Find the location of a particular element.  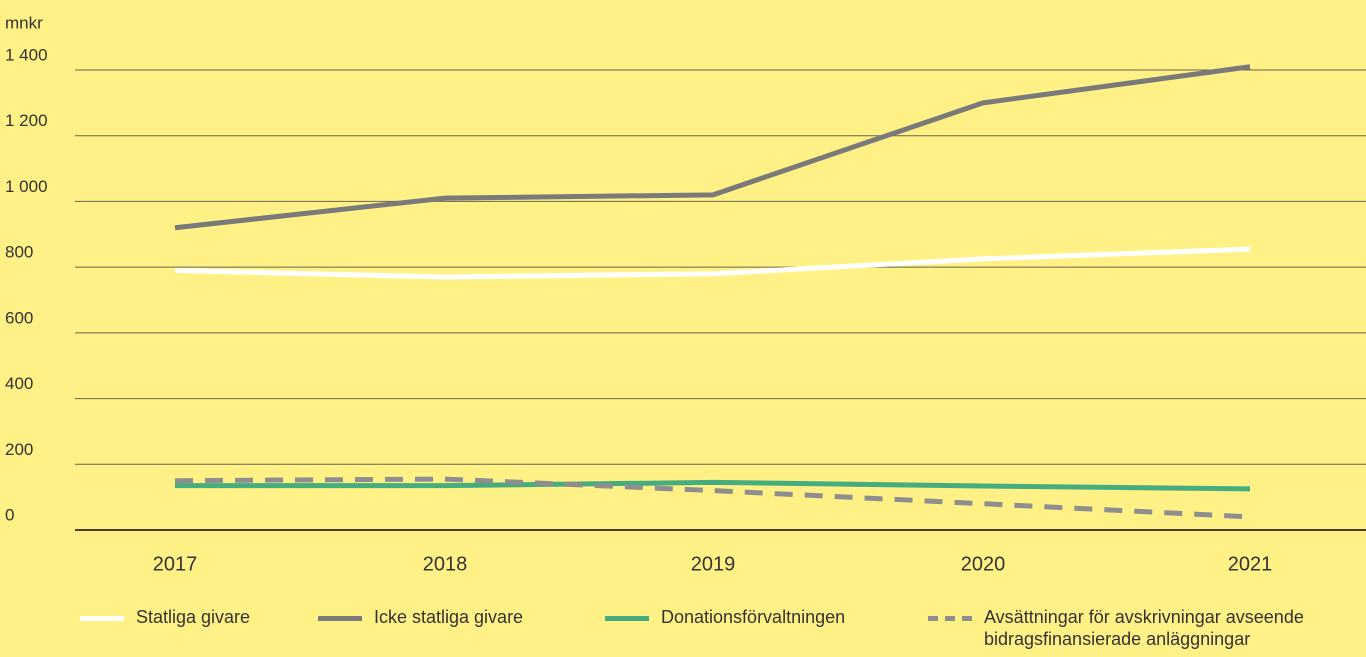

legend-item: Donationsförvaltningen is located at coordinates (725, 617).